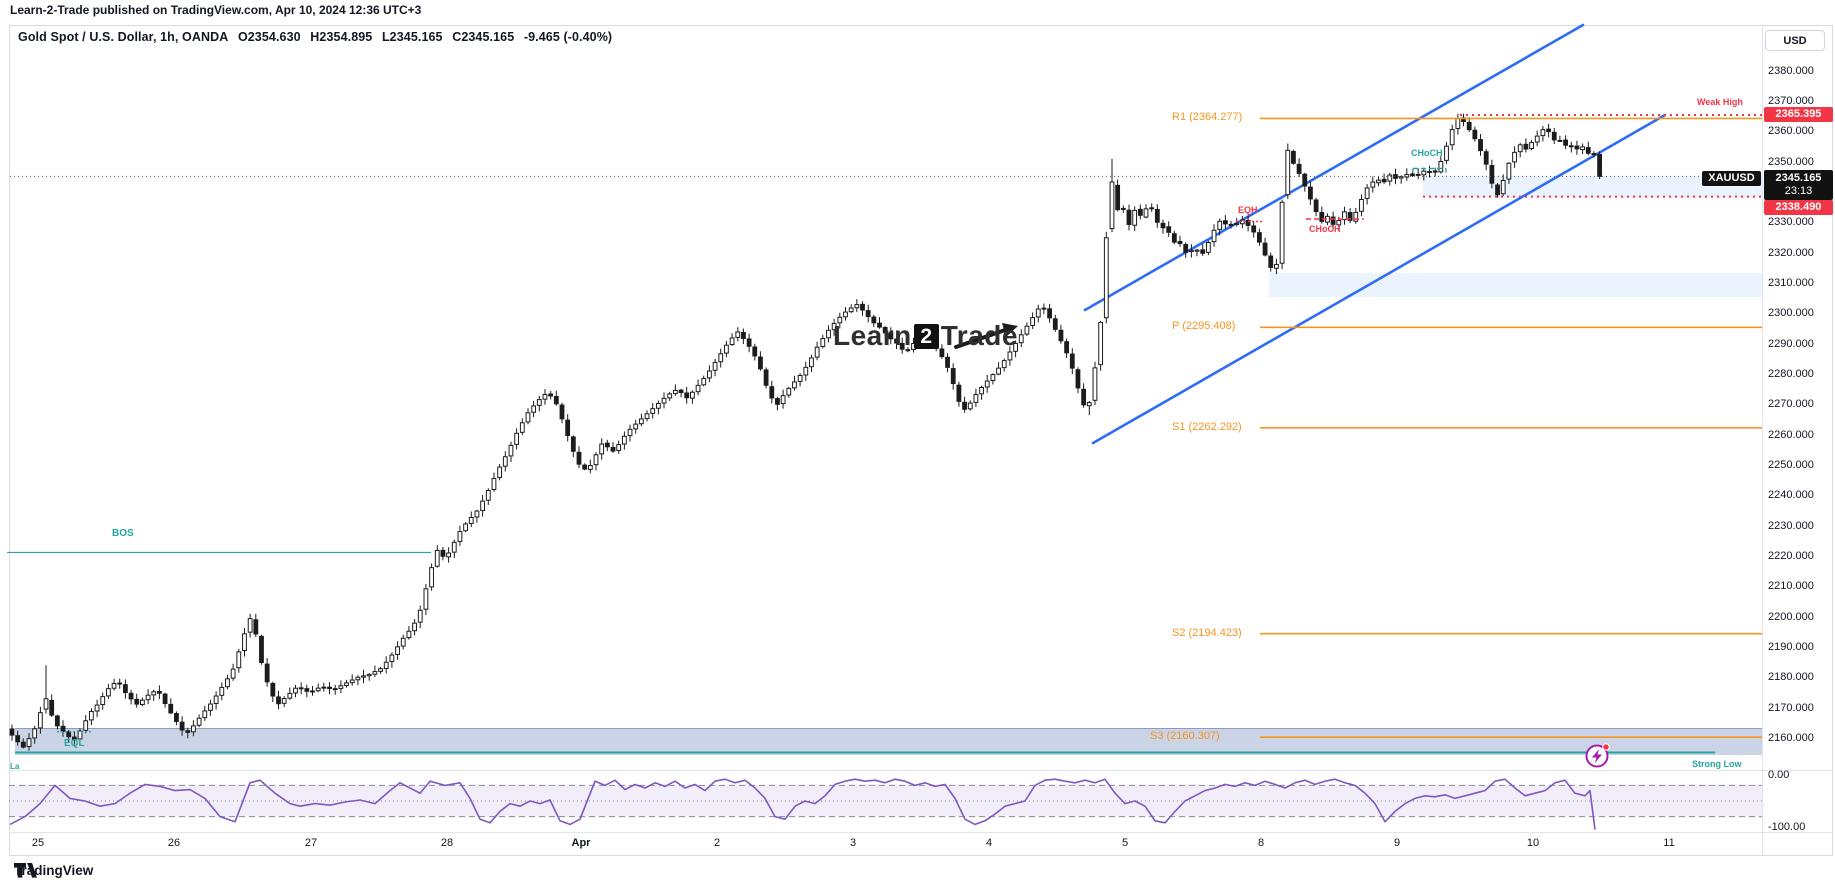  What do you see at coordinates (1798, 191) in the screenshot?
I see `bar-countdown: 23:13` at bounding box center [1798, 191].